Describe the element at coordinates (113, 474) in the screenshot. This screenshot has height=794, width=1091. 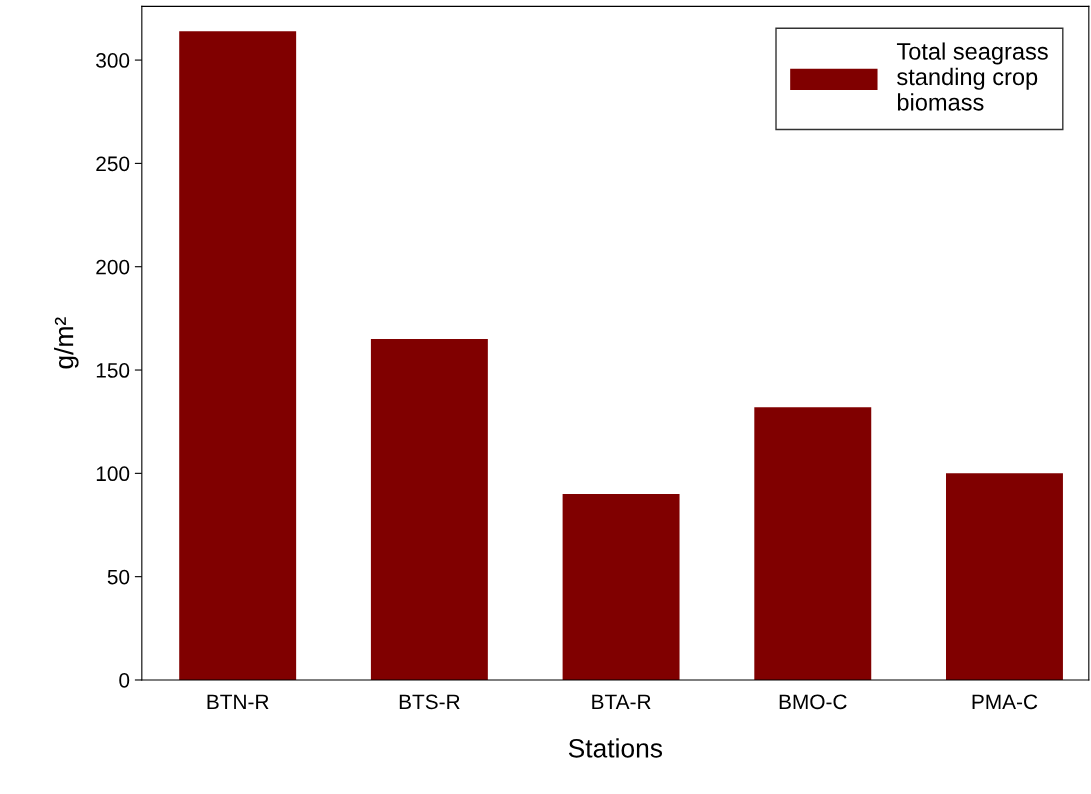
I see `y-tick-label: 100` at that location.